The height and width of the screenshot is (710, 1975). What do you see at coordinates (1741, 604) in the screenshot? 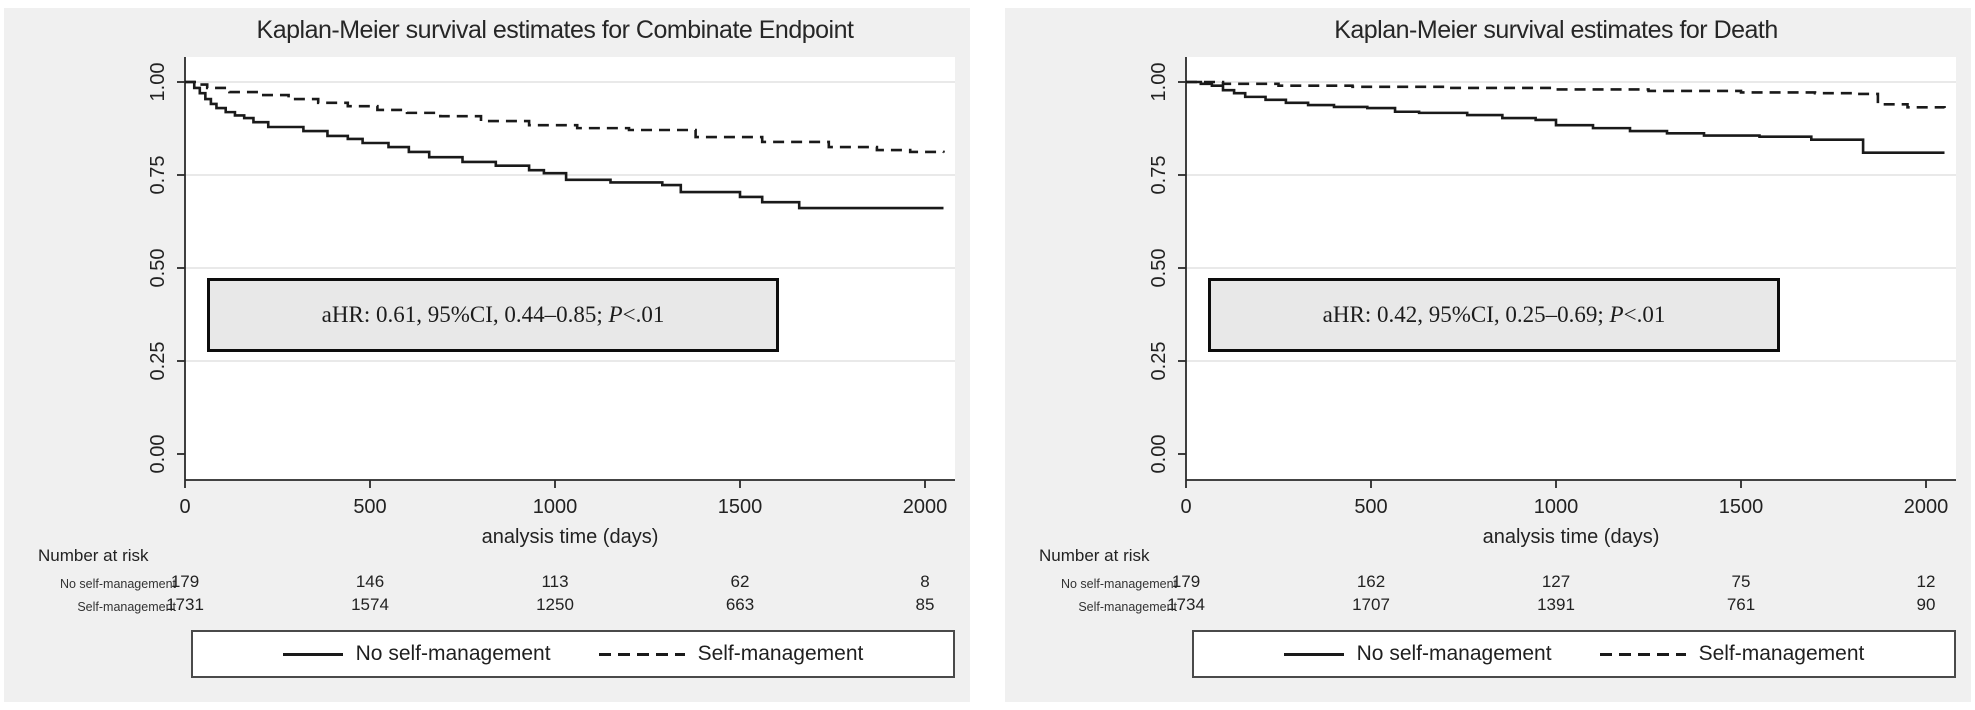
I see `at-risk-value: 761` at bounding box center [1741, 604].